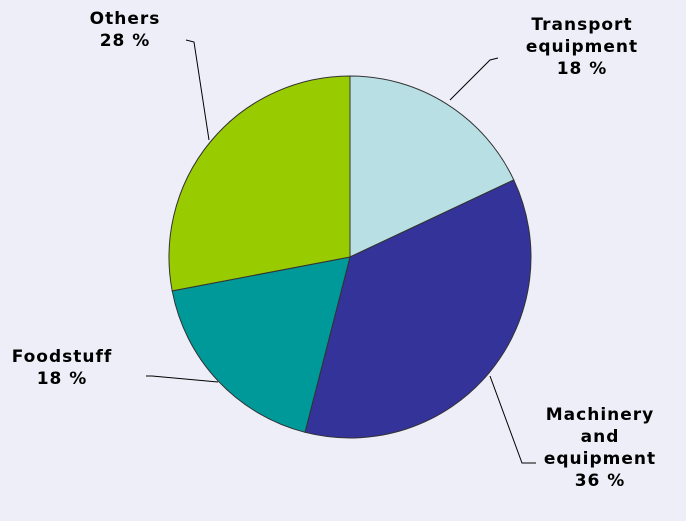  I want to click on label-line: Others, so click(125, 19).